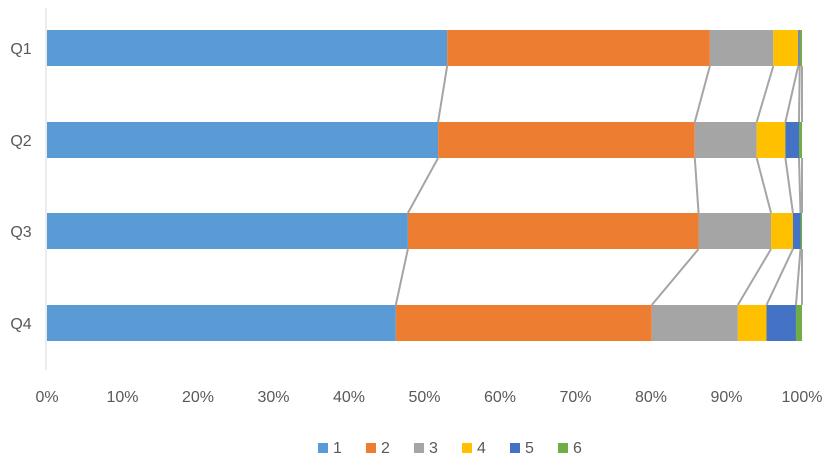 The height and width of the screenshot is (462, 829). I want to click on legend-label-6: 6, so click(577, 448).